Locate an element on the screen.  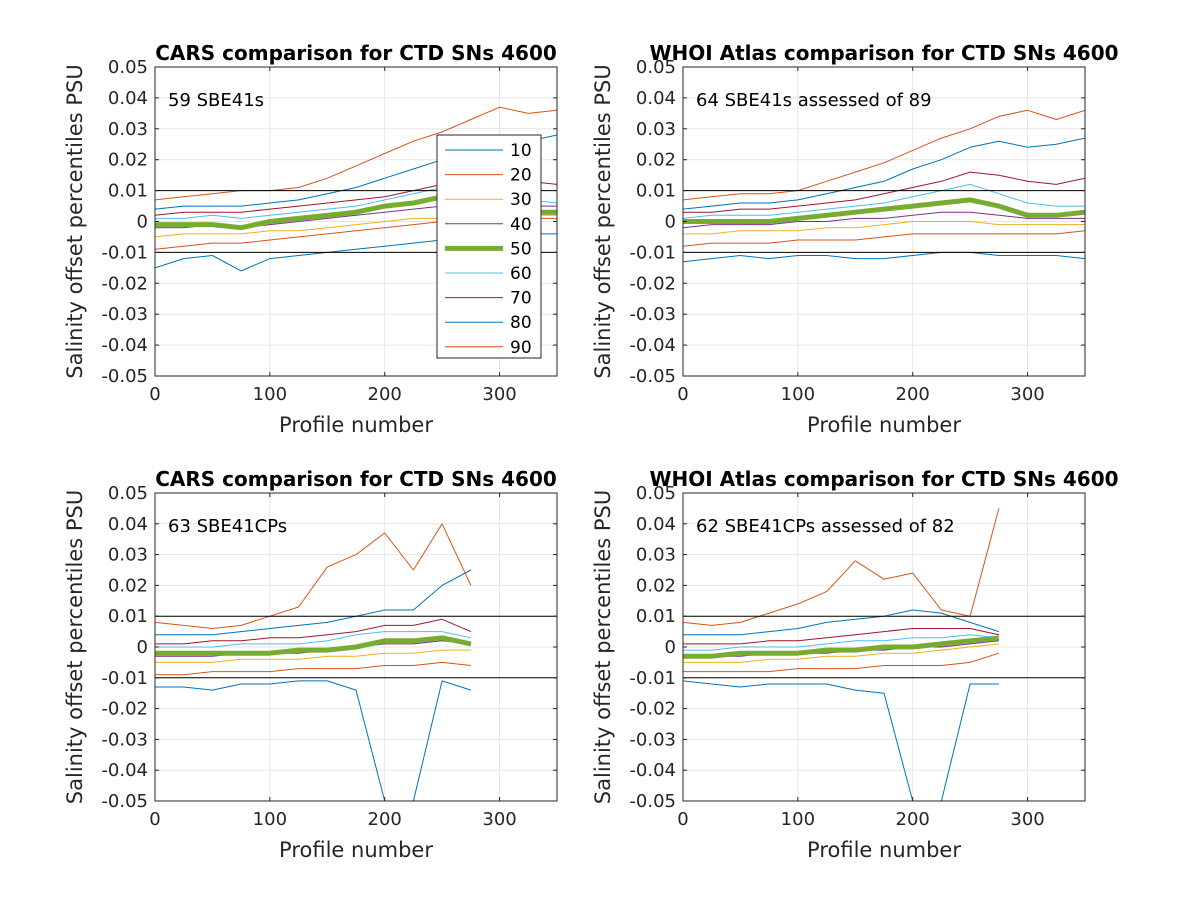
chart-title: WHOI Atlas comparison for CTD SNs 4600 is located at coordinates (883, 53).